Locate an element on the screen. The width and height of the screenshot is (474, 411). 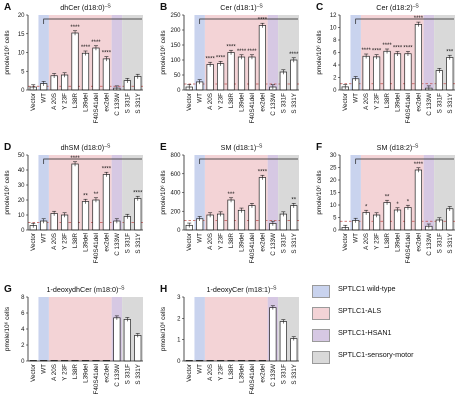
y-tick-label: 800 is located at coordinates (175, 156).